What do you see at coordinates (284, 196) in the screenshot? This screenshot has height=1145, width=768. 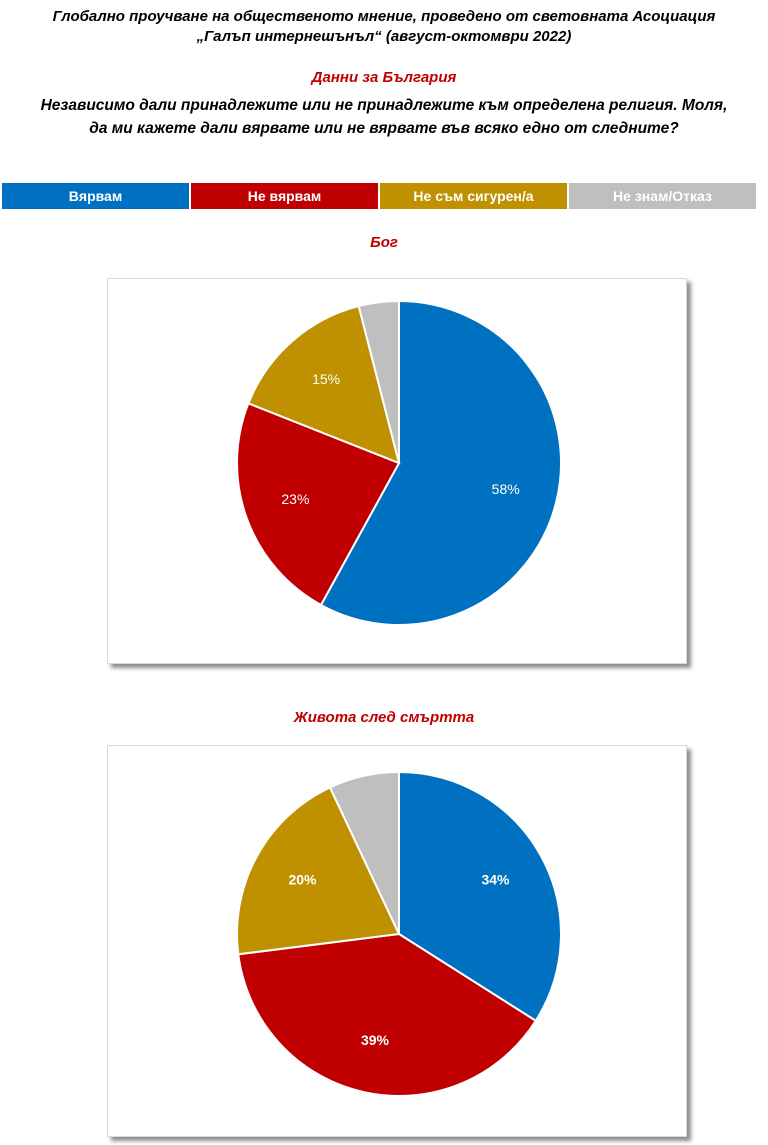 I see `legend-item-not-believe: Не вярвам` at bounding box center [284, 196].